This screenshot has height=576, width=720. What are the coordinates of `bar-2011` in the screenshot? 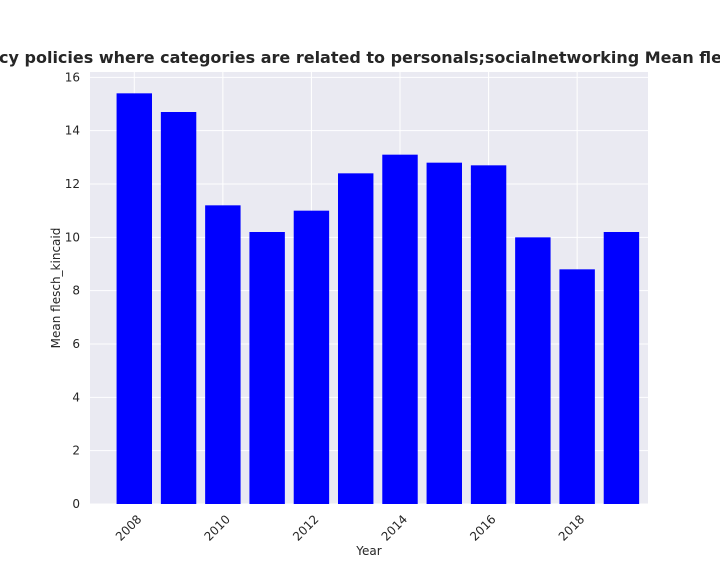 It's located at (267, 368).